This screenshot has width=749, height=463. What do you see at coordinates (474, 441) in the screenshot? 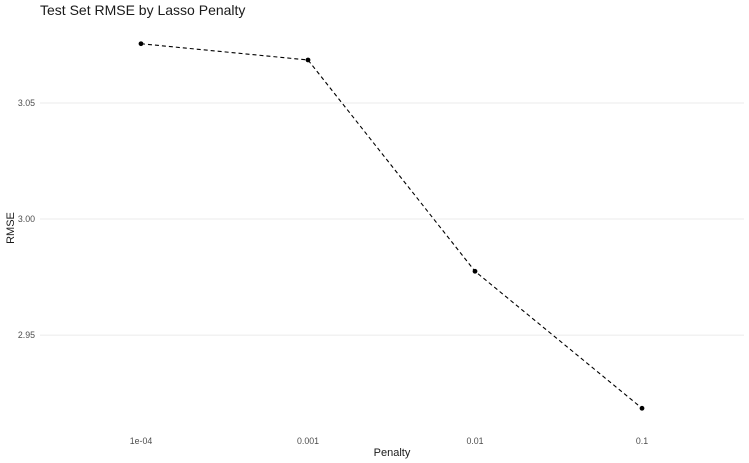
I see `x-tick-label: 0.01` at bounding box center [474, 441].